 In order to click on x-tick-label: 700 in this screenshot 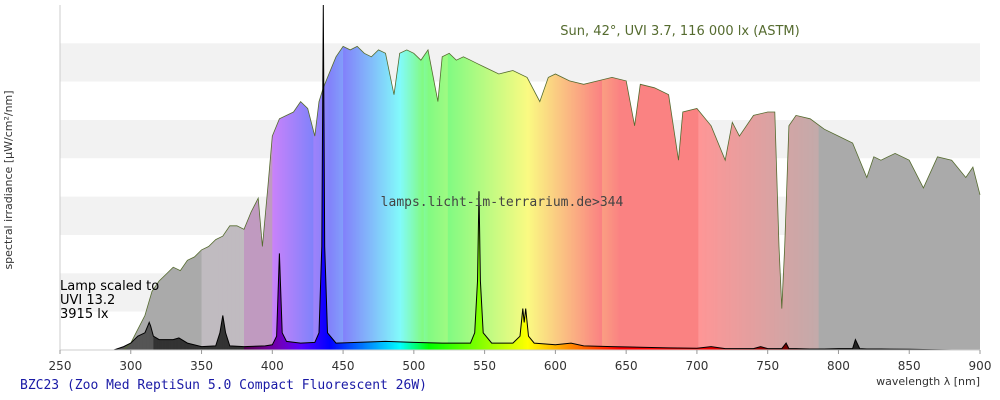, I will do `click(696, 366)`.